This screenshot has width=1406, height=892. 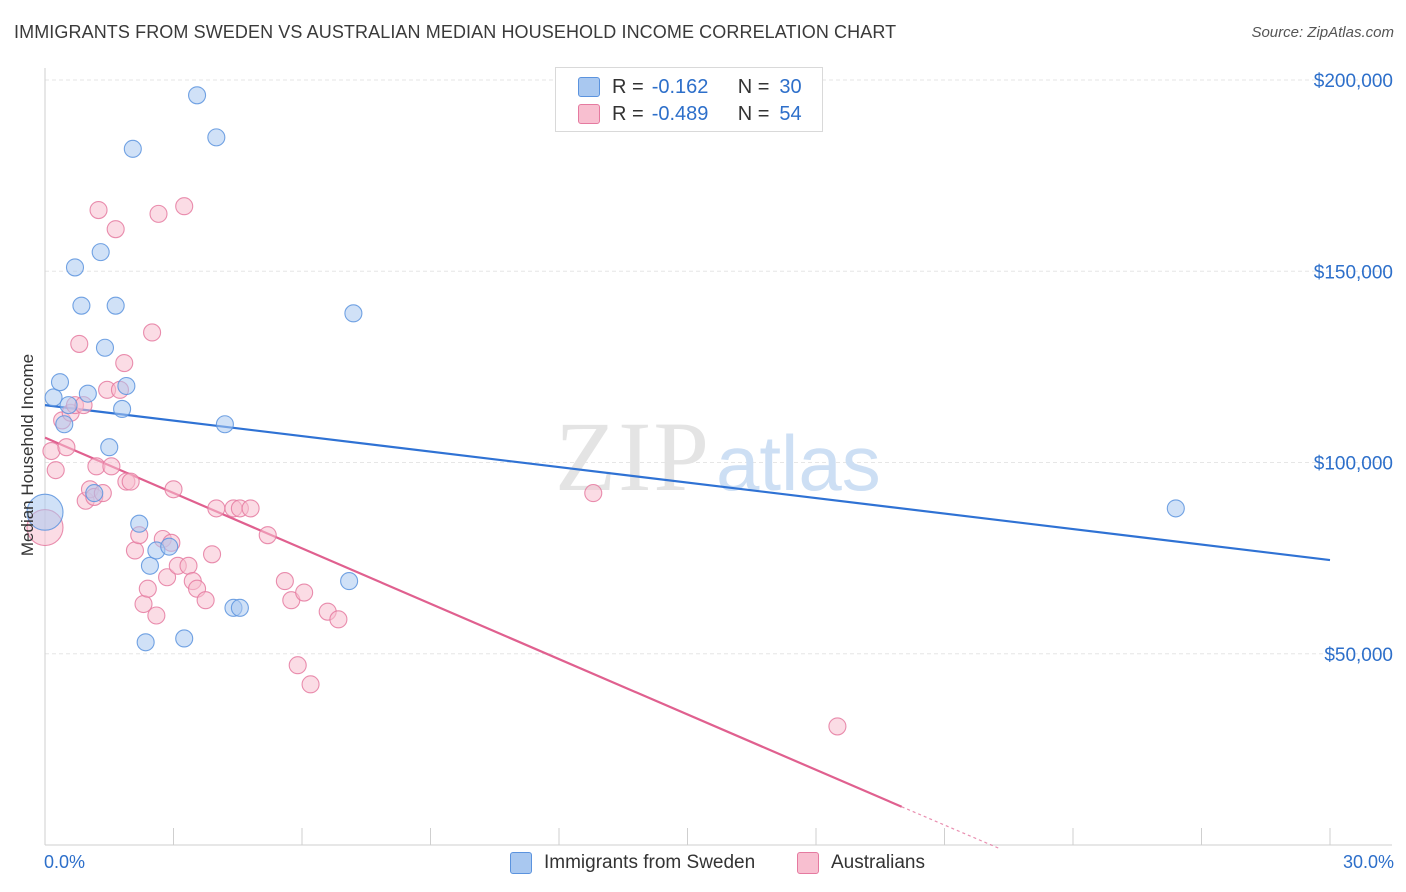 What do you see at coordinates (680, 113) in the screenshot?
I see `legend-r-value: -0.489` at bounding box center [680, 113].